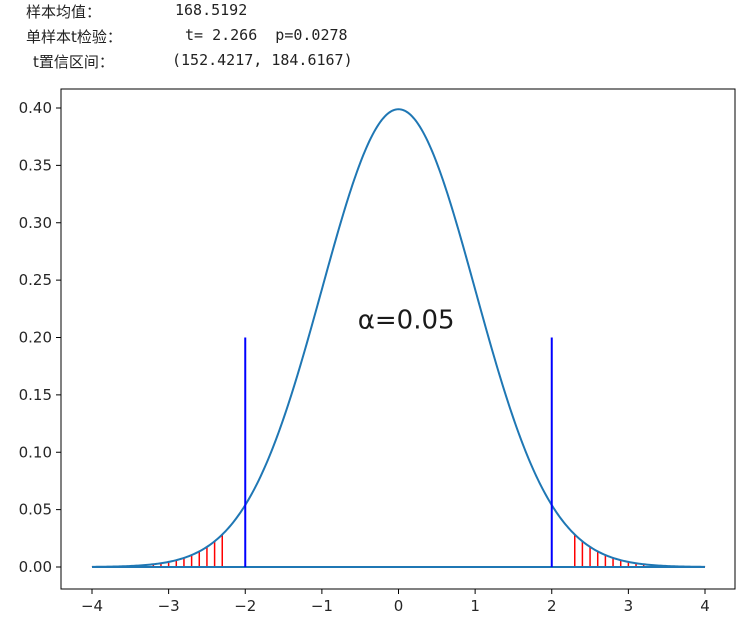 The height and width of the screenshot is (627, 750). Describe the element at coordinates (35, 165) in the screenshot. I see `y-tick-label: 0.35` at that location.